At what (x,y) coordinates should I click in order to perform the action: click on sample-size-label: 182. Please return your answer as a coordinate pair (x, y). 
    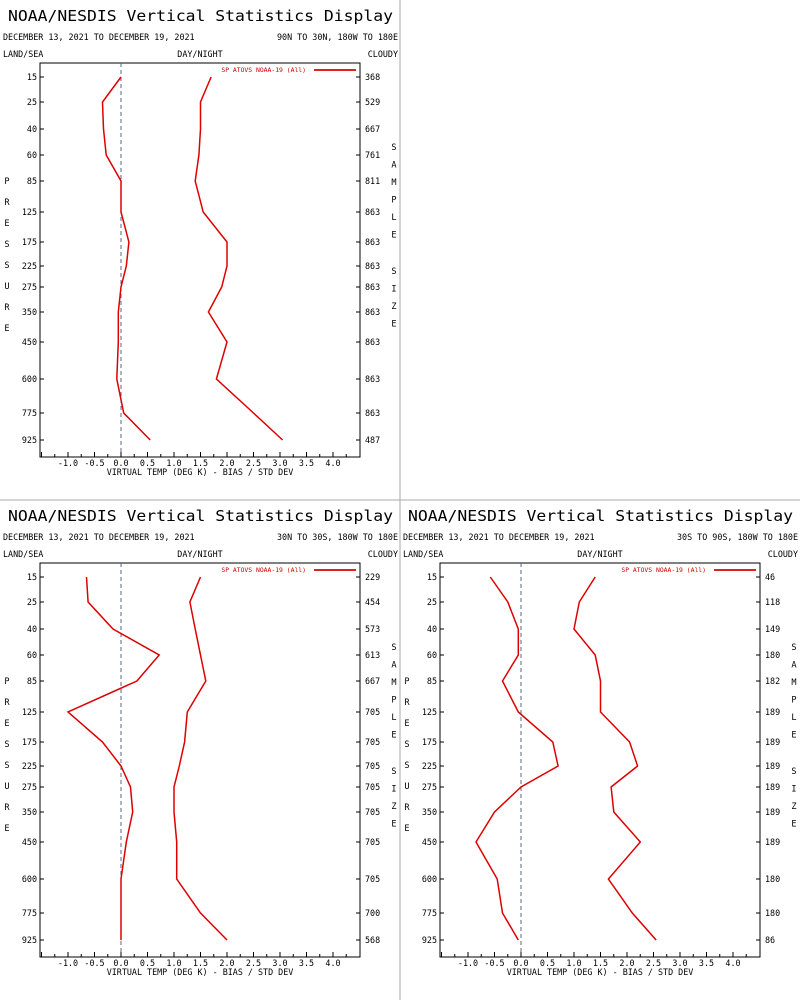
    Looking at the image, I should click on (772, 681).